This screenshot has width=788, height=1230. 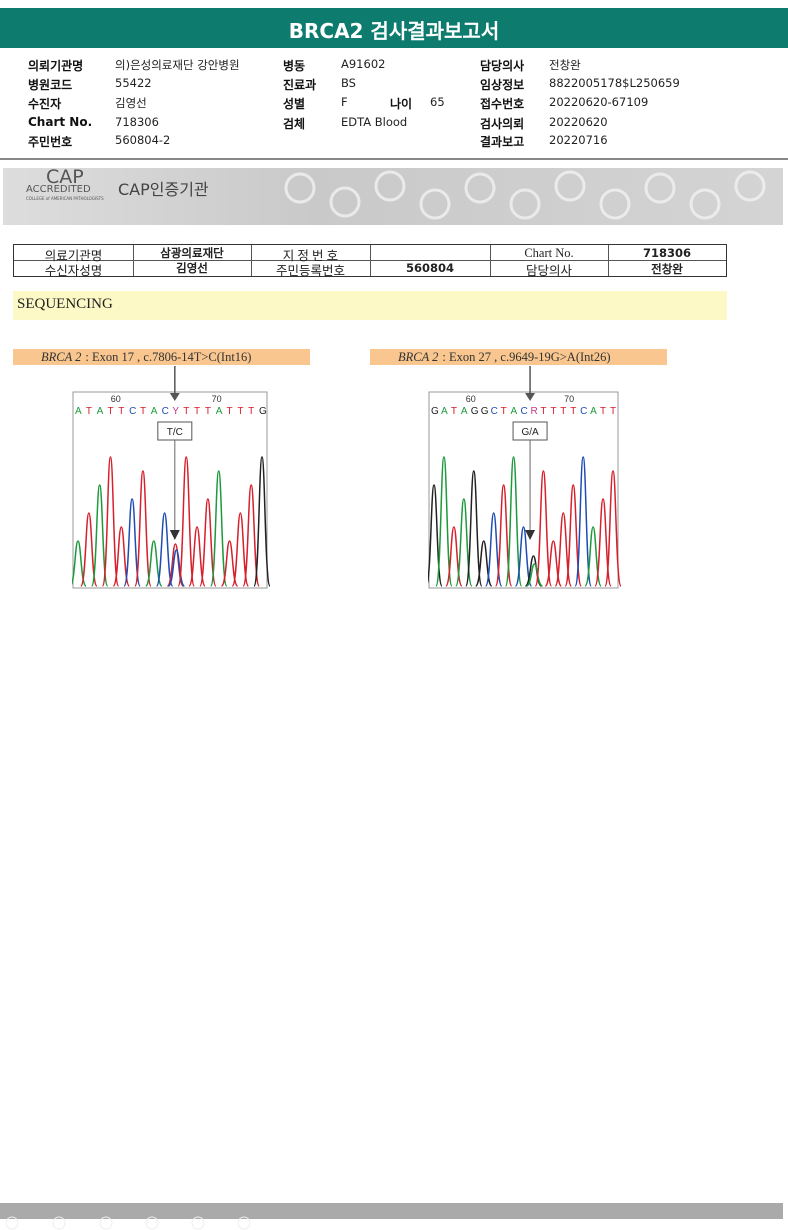 I want to click on info-value: 55422, so click(x=133, y=83).